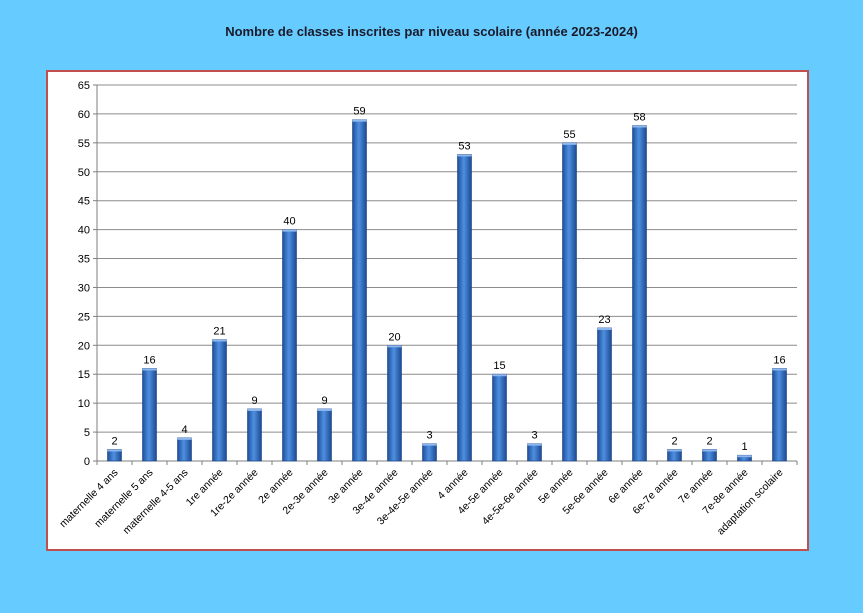 This screenshot has width=863, height=613. What do you see at coordinates (84, 144) in the screenshot?
I see `y-tick-label: 55` at bounding box center [84, 144].